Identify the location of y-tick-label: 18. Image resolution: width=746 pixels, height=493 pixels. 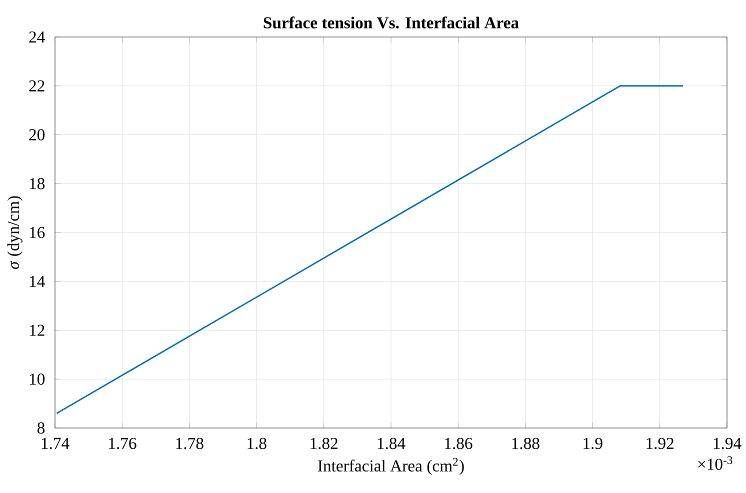
(37, 184).